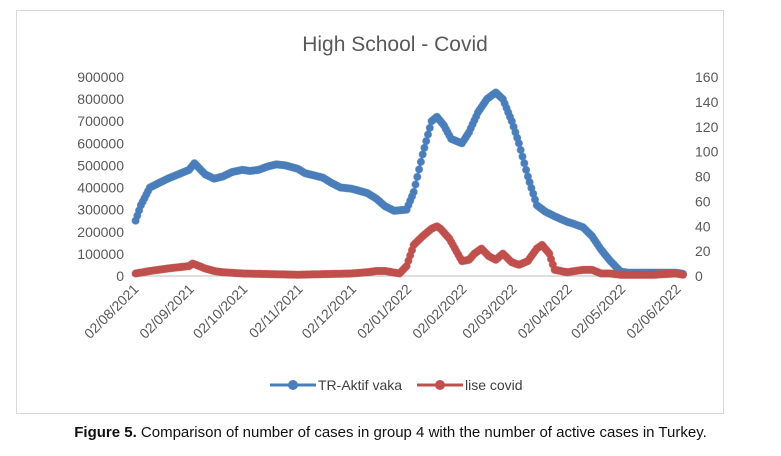 The width and height of the screenshot is (781, 456). Describe the element at coordinates (120, 276) in the screenshot. I see `y-left-tick-label: 0` at that location.